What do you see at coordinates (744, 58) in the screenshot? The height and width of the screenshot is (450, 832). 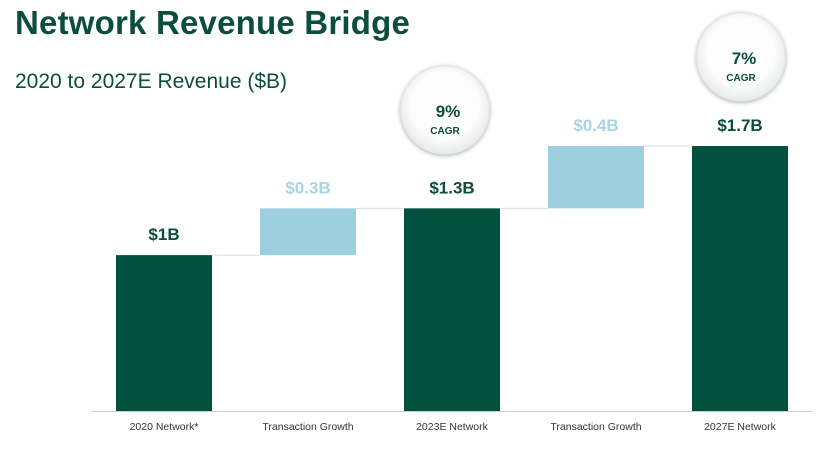 I see `cagr-value: 7%` at bounding box center [744, 58].